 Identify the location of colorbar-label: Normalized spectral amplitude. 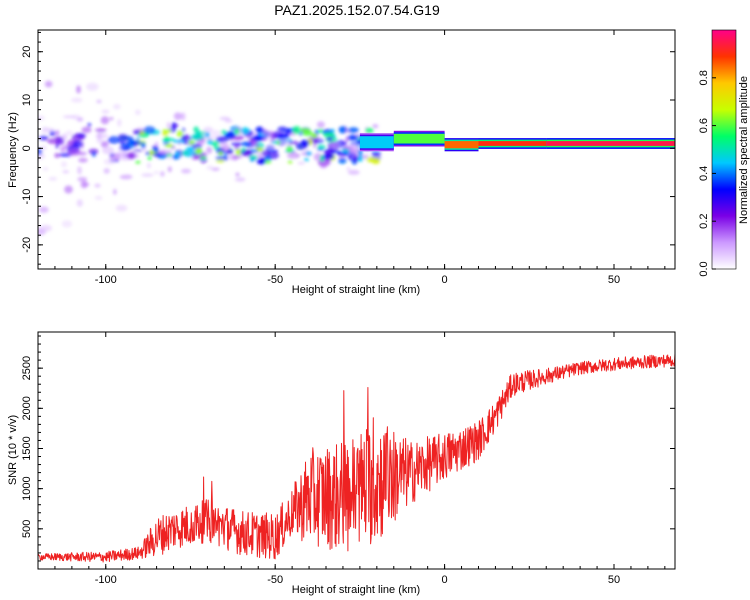
(744, 150).